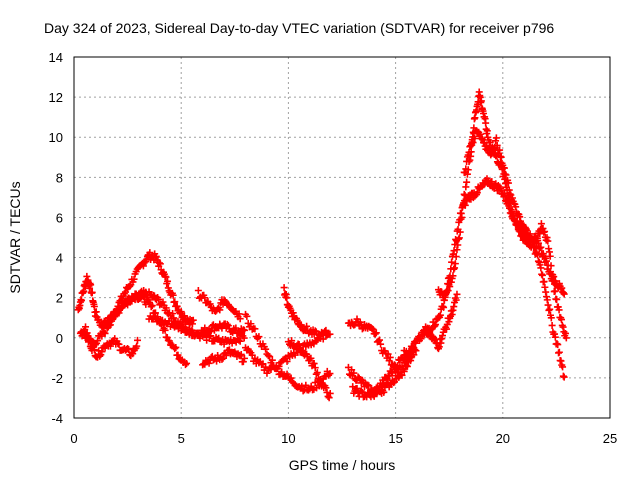 The width and height of the screenshot is (640, 480). I want to click on x-tick-label: 0, so click(73, 438).